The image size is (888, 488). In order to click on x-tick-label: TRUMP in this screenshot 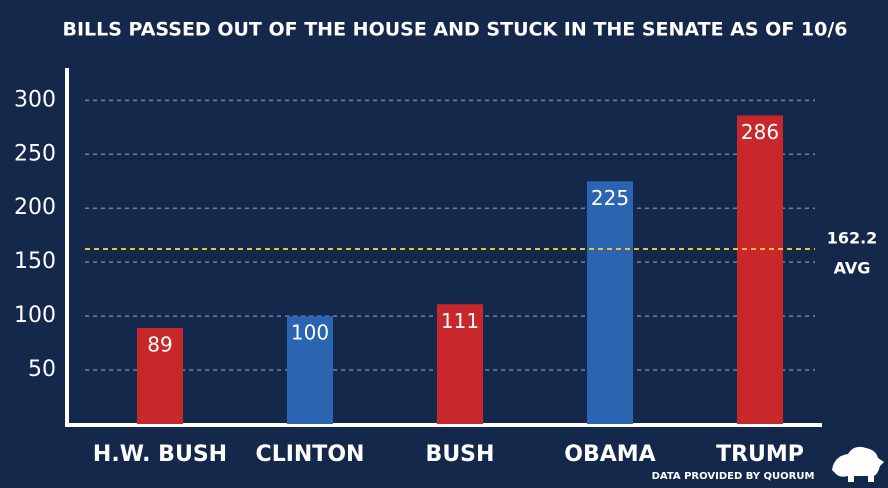, I will do `click(760, 454)`.